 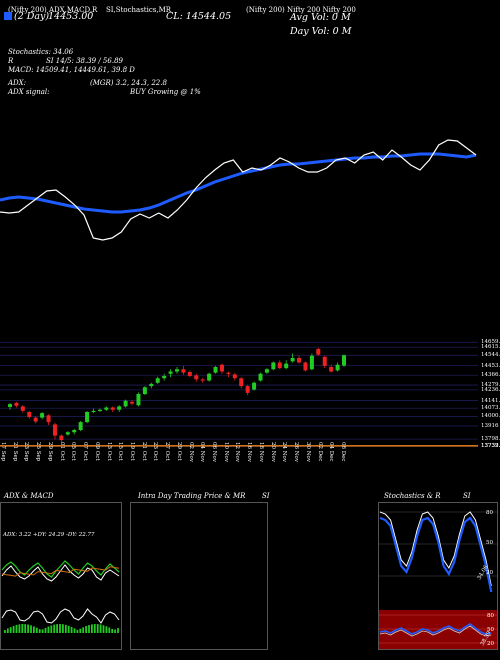 What do you see at coordinates (490, 375) in the screenshot?
I see `price-tick-label: 14366.66` at bounding box center [490, 375].